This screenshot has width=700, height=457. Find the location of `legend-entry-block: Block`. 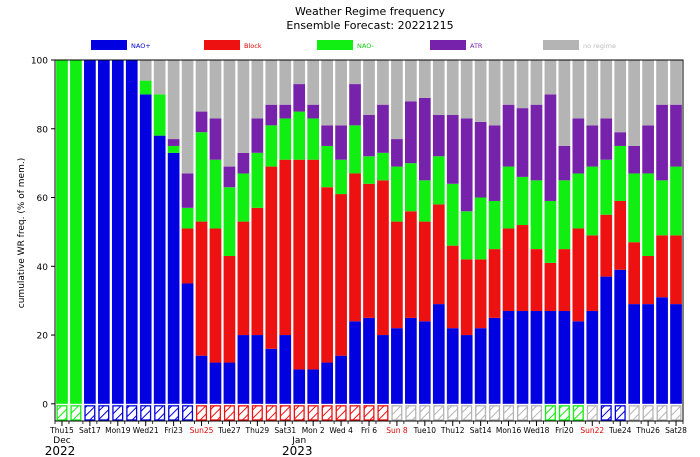

legend-entry-block: Block is located at coordinates (233, 45).